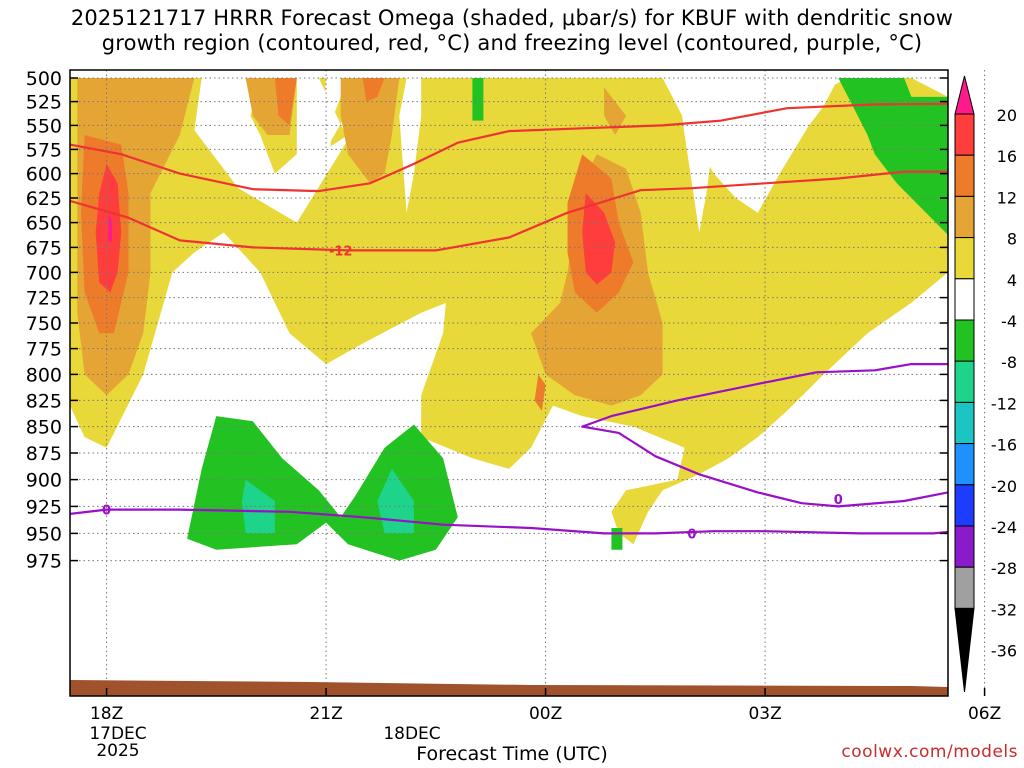  Describe the element at coordinates (985, 384) in the screenshot. I see `colorbar: 20 16 12 8 4 -4 -8 -12 -16 -20 -24 -28 -32 -36` at that location.